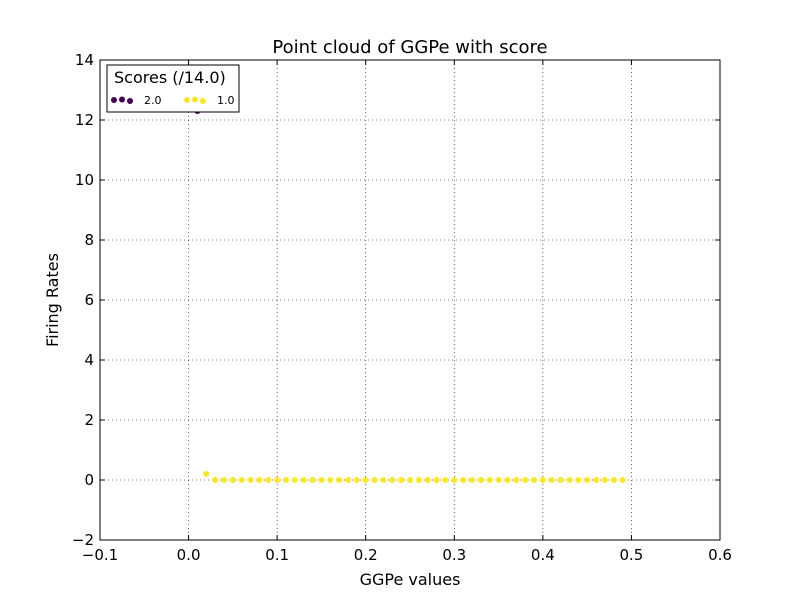  What do you see at coordinates (543, 555) in the screenshot?
I see `x-tick-label: 0.4` at bounding box center [543, 555].